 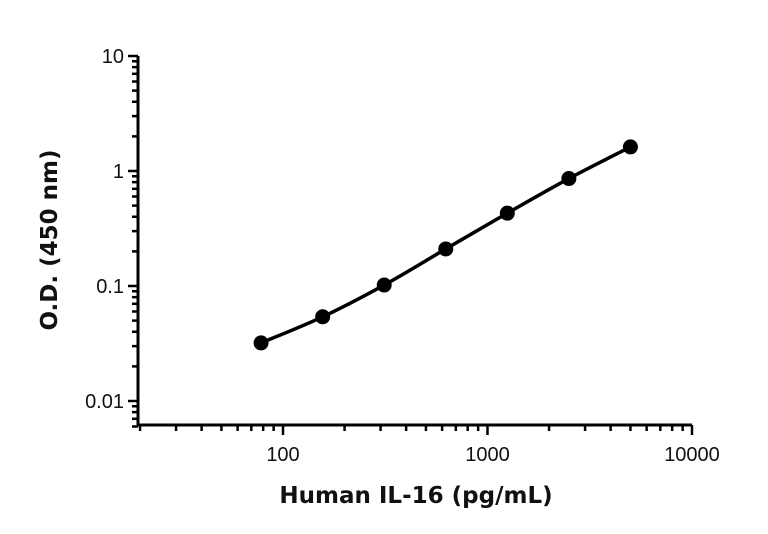 What do you see at coordinates (112, 237) in the screenshot?
I see `y-axis: 0.01 0.1 1 10` at bounding box center [112, 237].